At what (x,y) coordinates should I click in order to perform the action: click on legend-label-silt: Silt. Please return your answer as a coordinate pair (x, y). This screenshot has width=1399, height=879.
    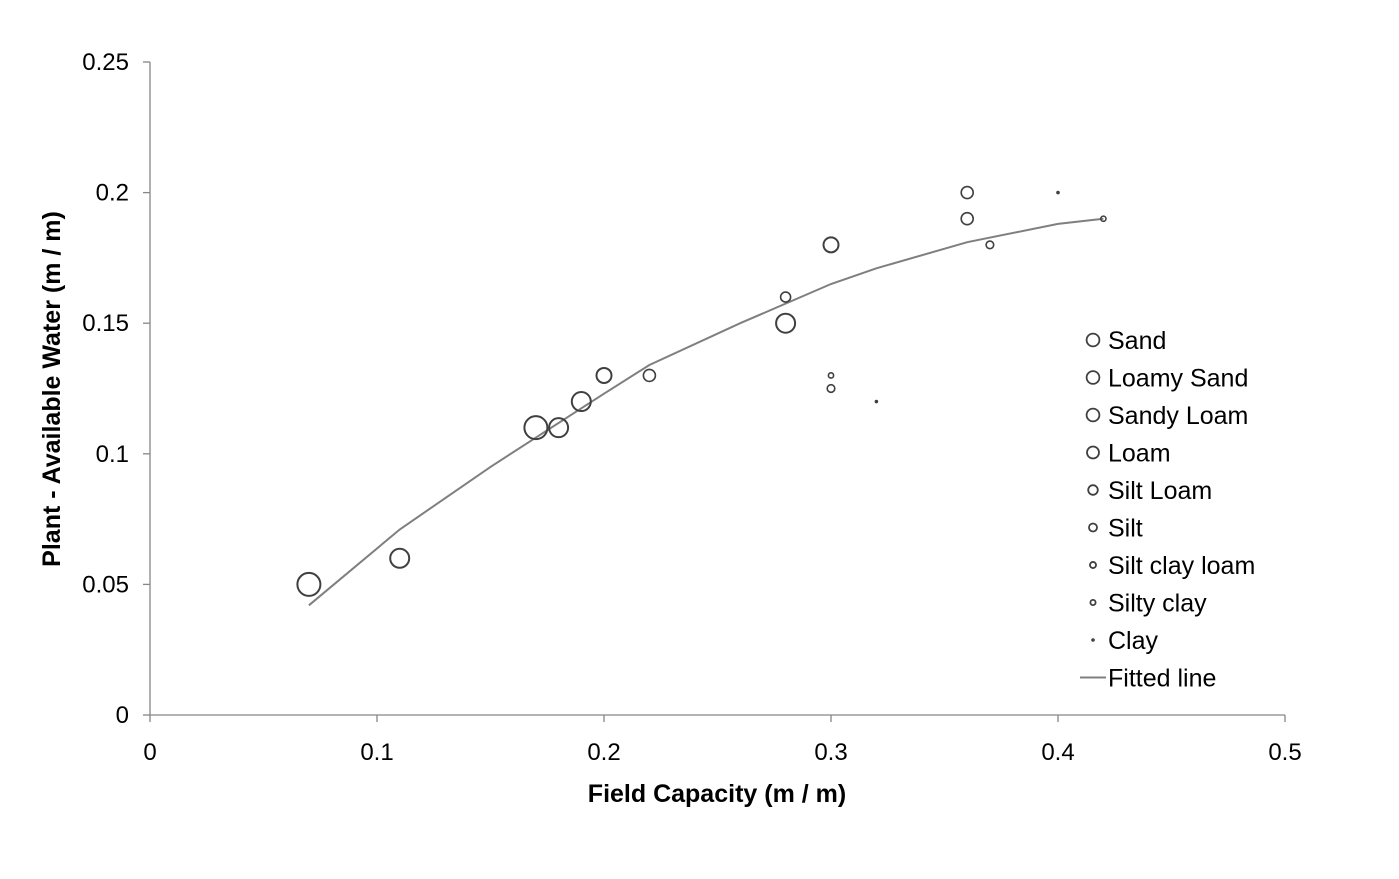
    Looking at the image, I should click on (1125, 529).